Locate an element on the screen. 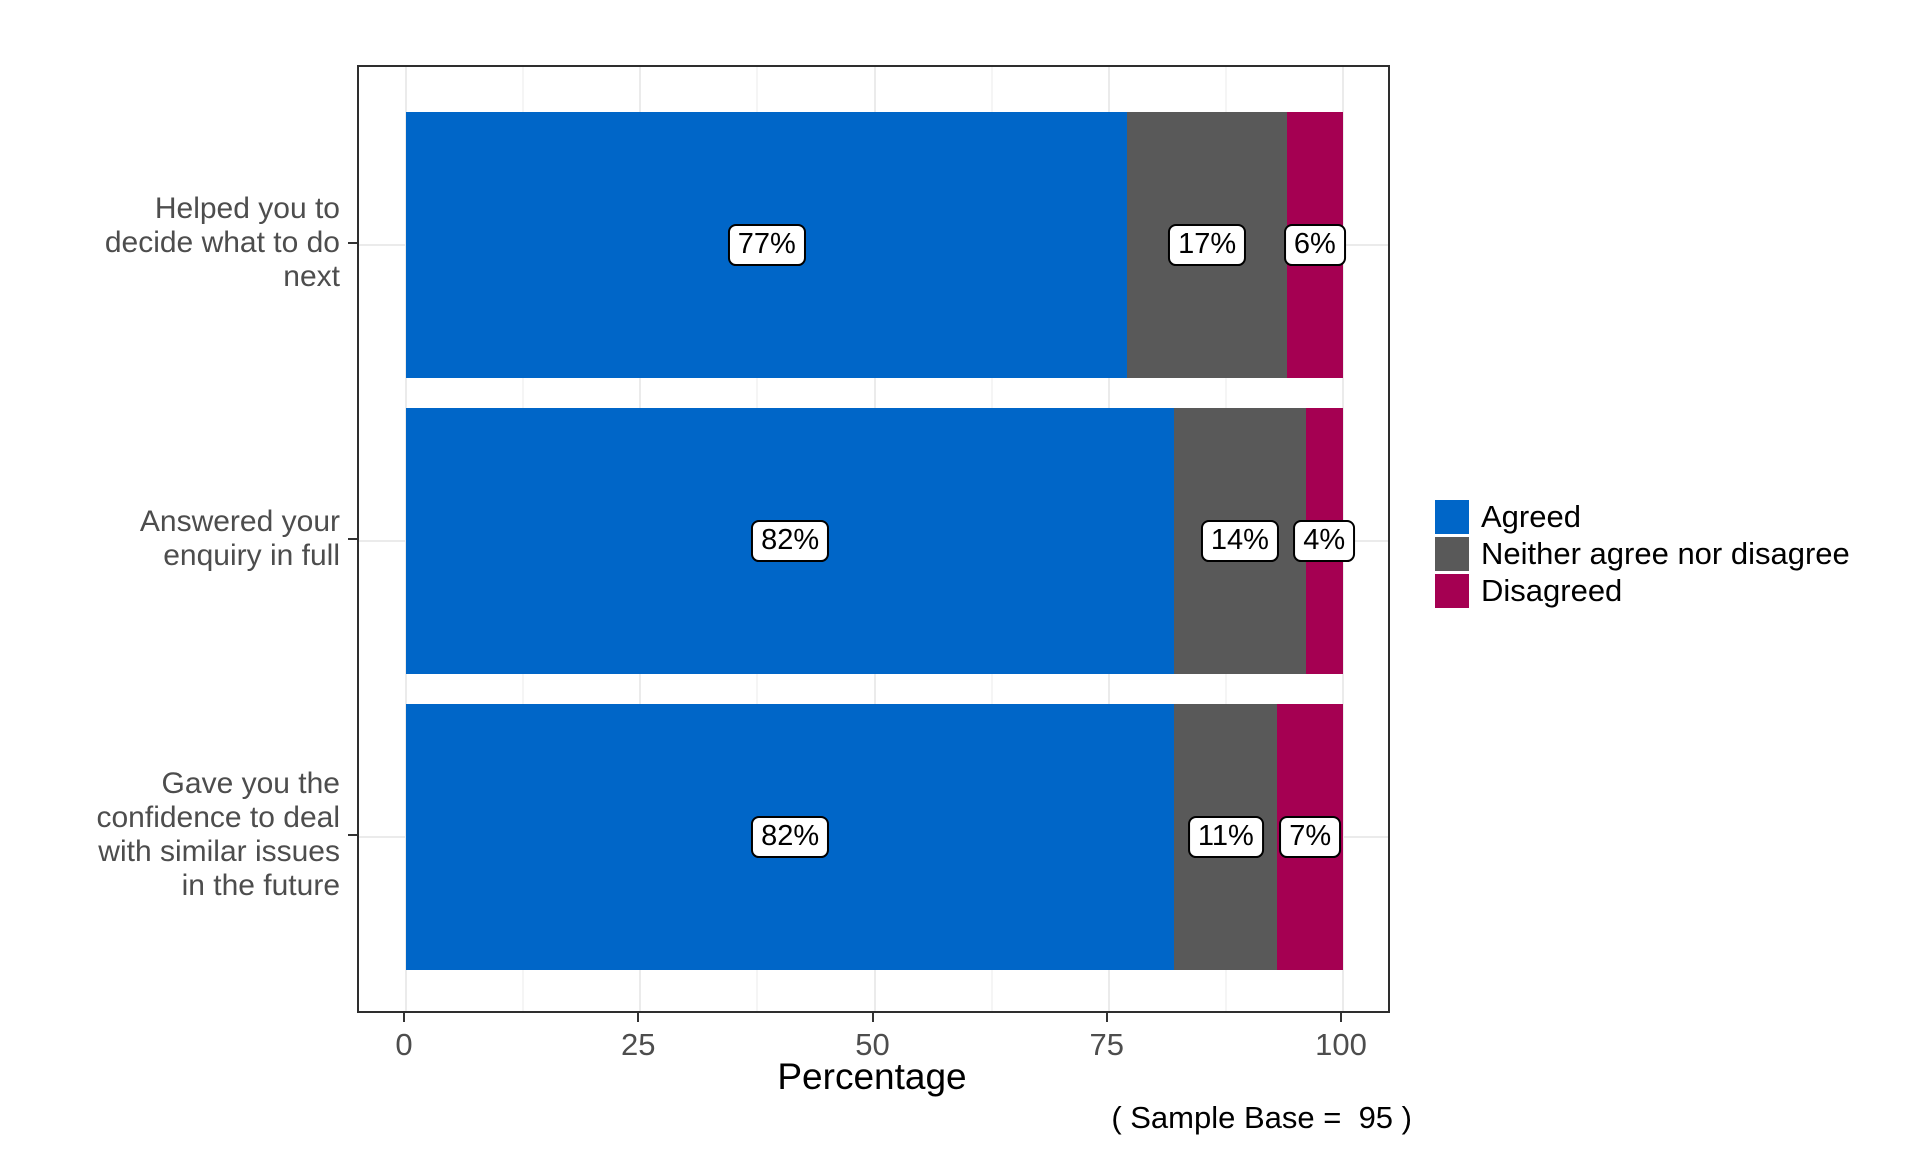 The height and width of the screenshot is (1152, 1920). category-label: Helped you to decide what to do next is located at coordinates (222, 243).